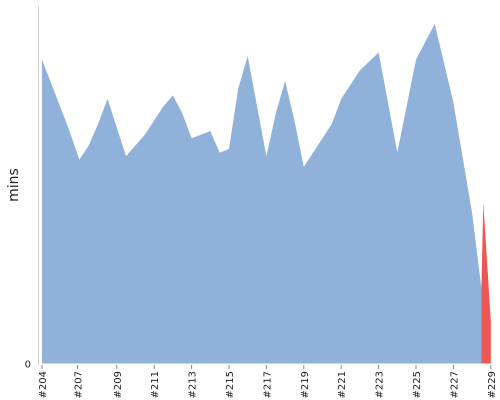 This screenshot has width=500, height=400. What do you see at coordinates (305, 384) in the screenshot?
I see `x-tick-label: #219` at bounding box center [305, 384].